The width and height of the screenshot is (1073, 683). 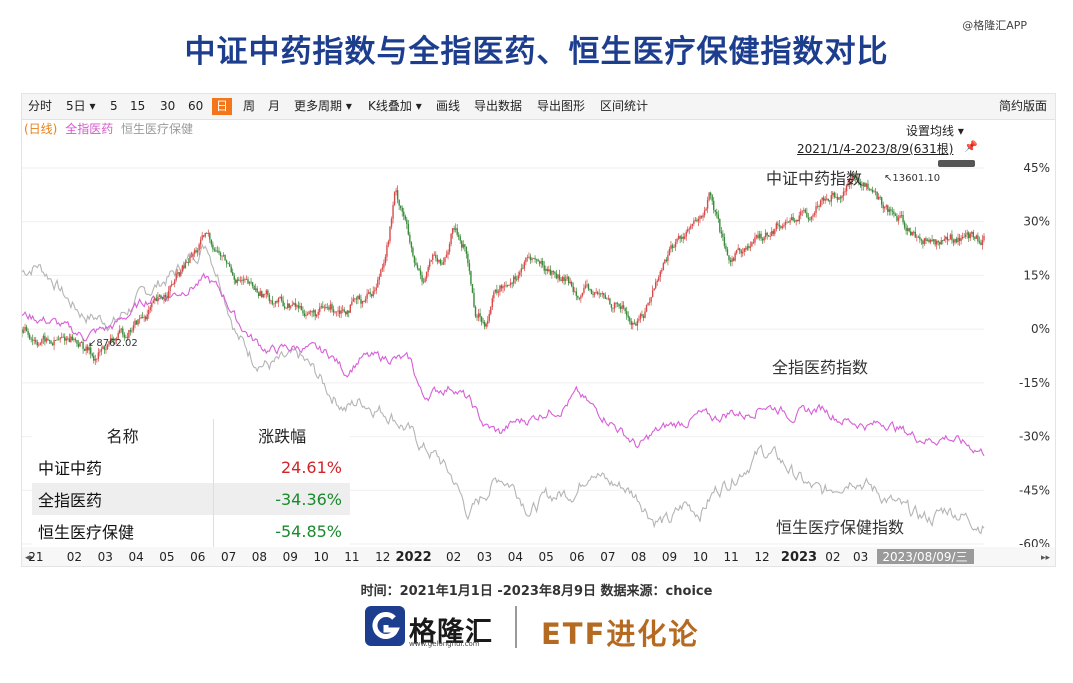 What do you see at coordinates (820, 367) in the screenshot?
I see `series-label: 全指医药指数` at bounding box center [820, 367].